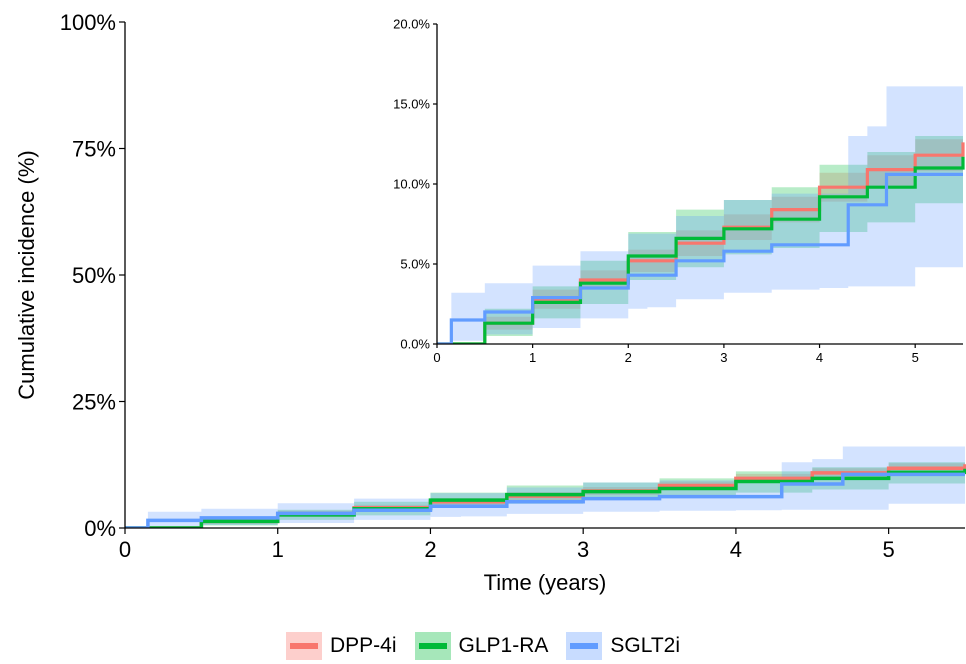 The height and width of the screenshot is (664, 966). I want to click on legend-key-dpp4i, so click(303, 646).